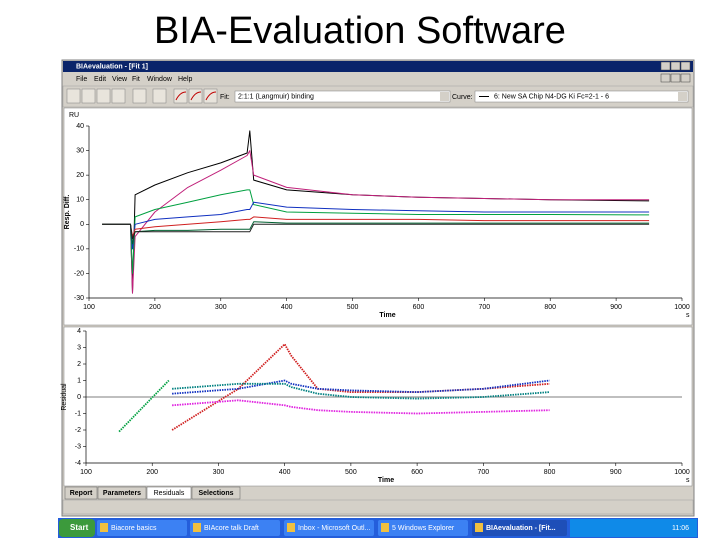 The height and width of the screenshot is (545, 720). I want to click on y-tick-label: 4, so click(79, 331).